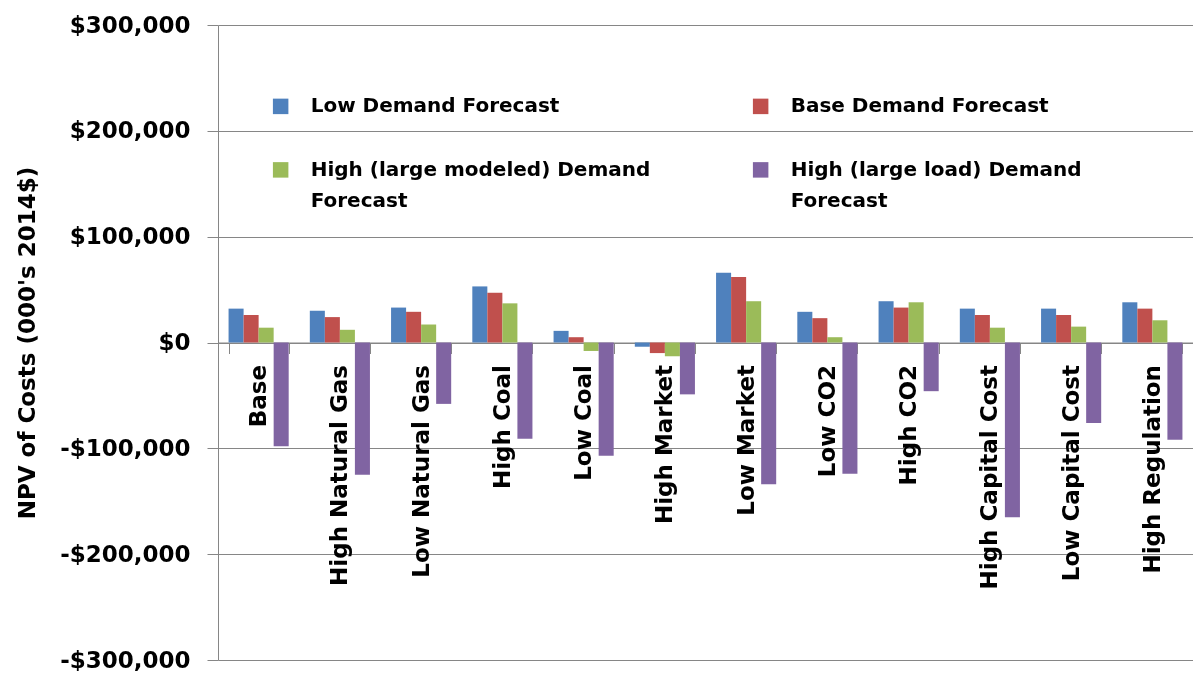 This screenshot has width=1193, height=677. Describe the element at coordinates (130, 24) in the screenshot. I see `y-tick-label: $300,000` at that location.